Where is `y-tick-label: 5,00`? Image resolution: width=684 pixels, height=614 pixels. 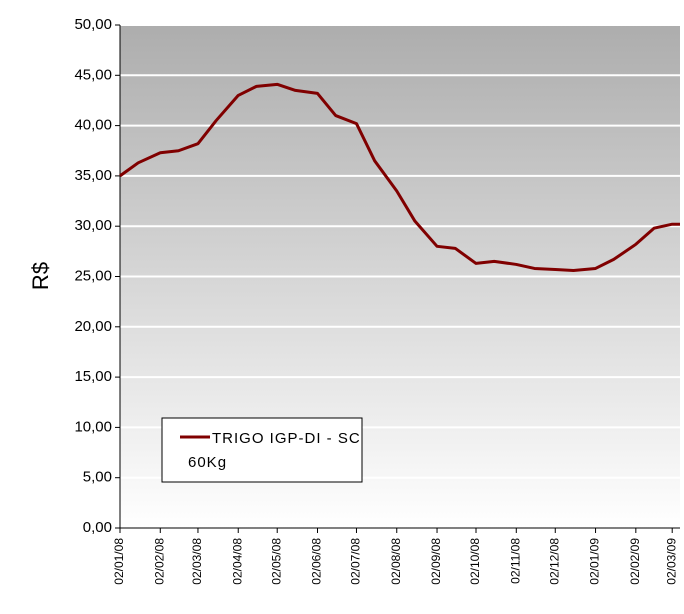 y-tick-label: 5,00 is located at coordinates (97, 477).